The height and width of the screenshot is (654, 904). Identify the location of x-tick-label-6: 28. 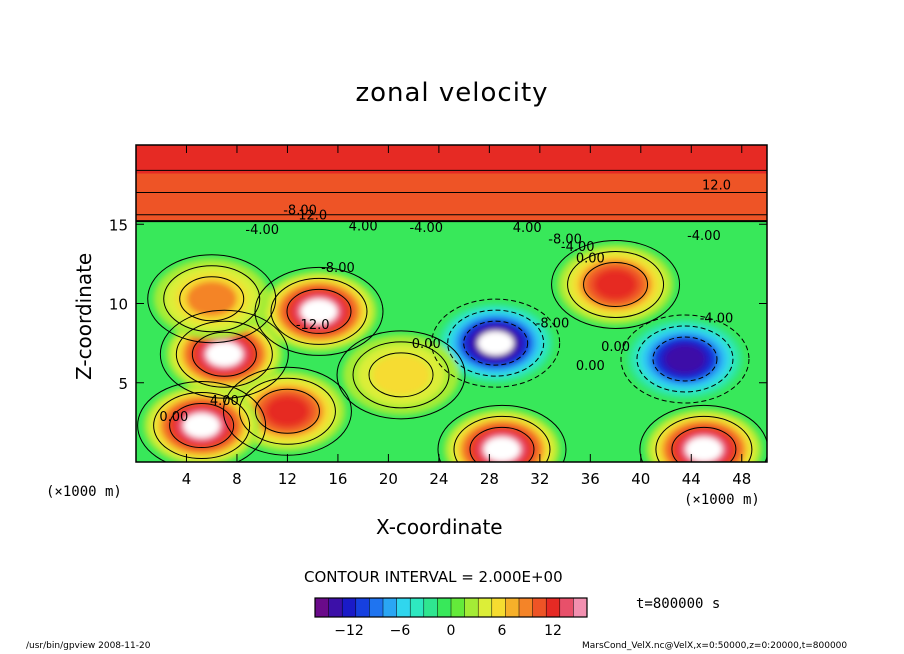
(489, 479).